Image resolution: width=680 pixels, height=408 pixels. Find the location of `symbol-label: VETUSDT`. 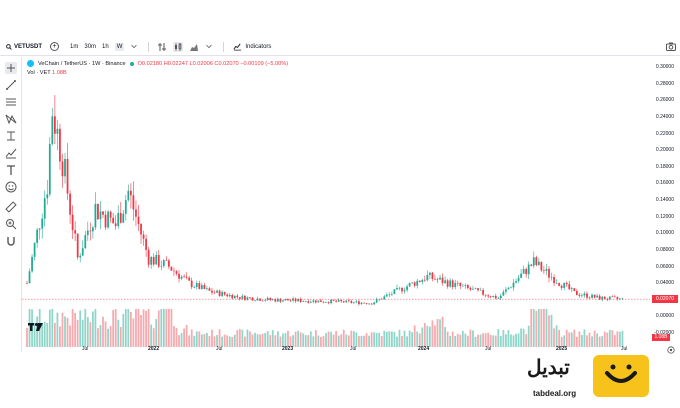

symbol-label: VETUSDT is located at coordinates (28, 46).